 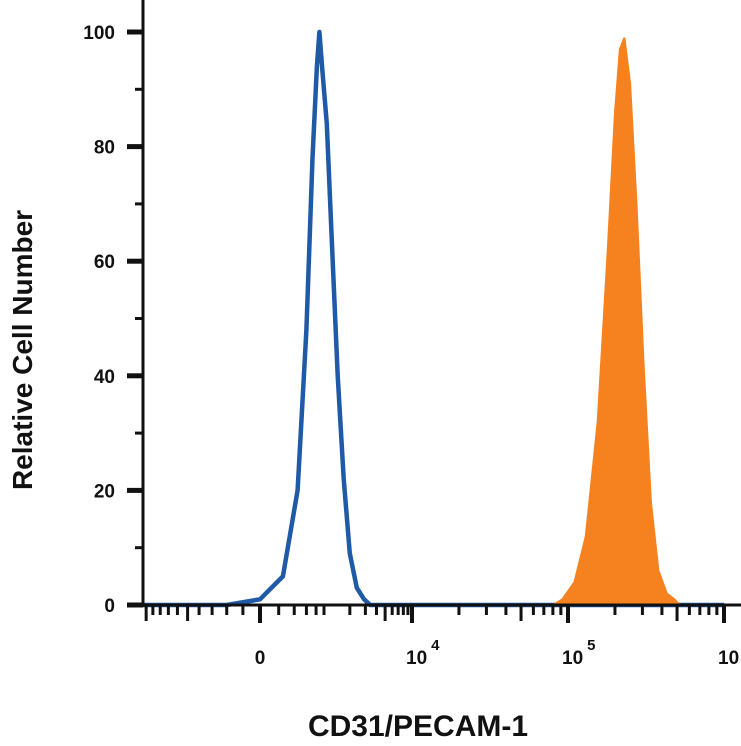 I want to click on y-tick-label: 60, so click(x=104, y=262).